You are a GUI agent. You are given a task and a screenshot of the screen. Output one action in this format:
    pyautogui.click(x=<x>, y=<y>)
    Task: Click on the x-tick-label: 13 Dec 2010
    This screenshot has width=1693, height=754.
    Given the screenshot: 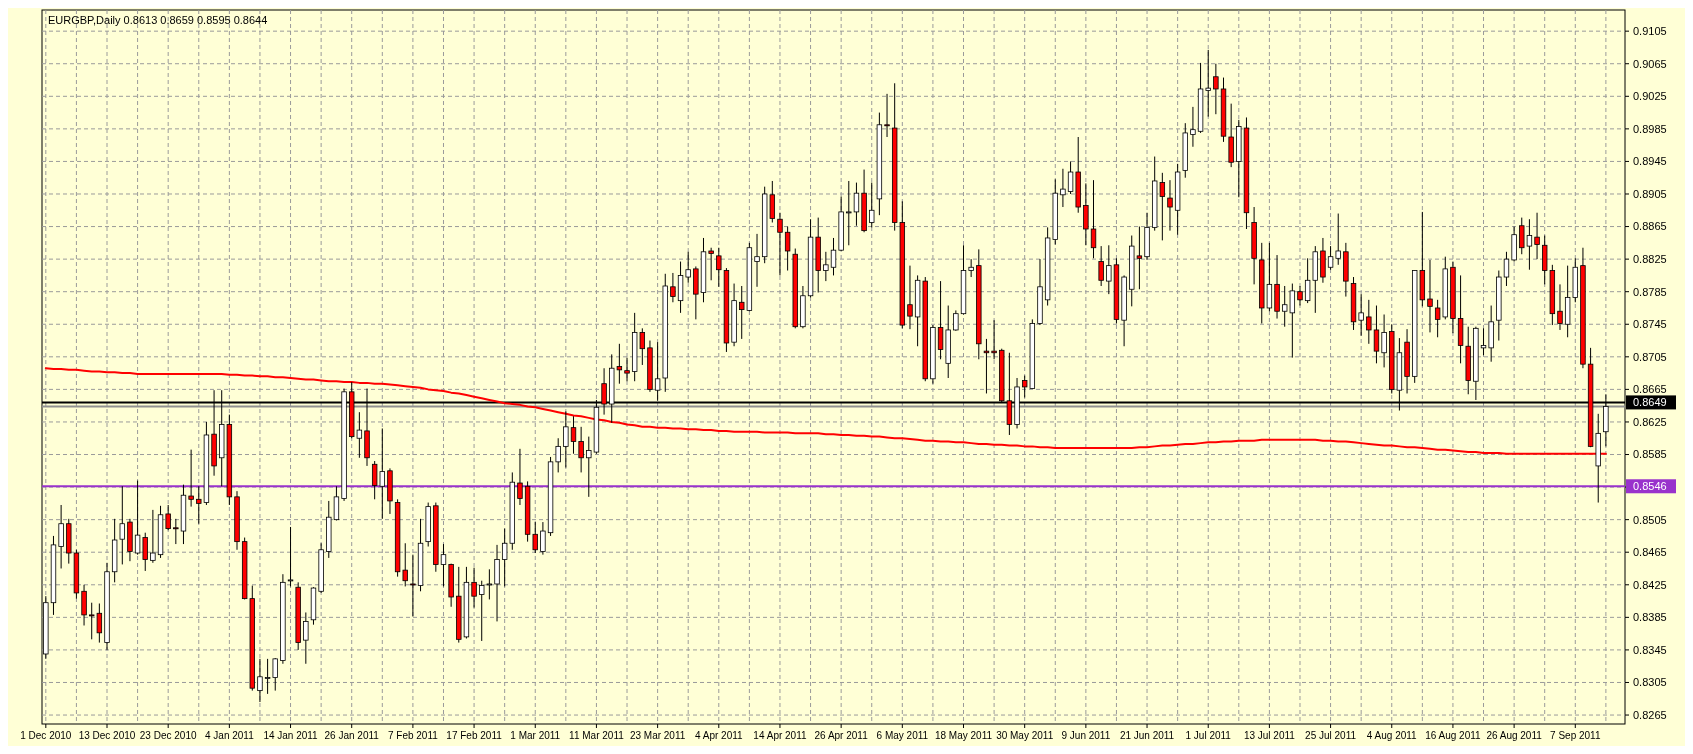 What is the action you would take?
    pyautogui.click(x=107, y=735)
    